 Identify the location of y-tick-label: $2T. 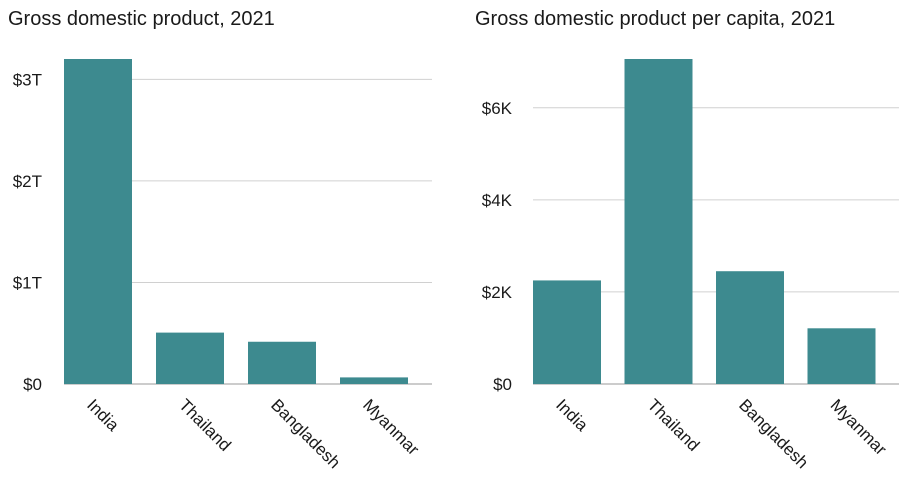
(27, 181).